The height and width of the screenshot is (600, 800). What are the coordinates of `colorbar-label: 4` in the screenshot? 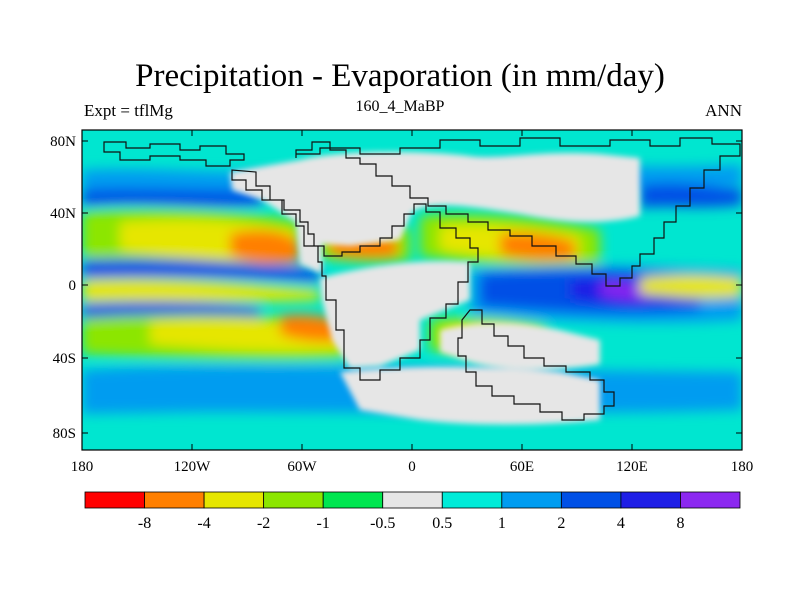 It's located at (621, 523).